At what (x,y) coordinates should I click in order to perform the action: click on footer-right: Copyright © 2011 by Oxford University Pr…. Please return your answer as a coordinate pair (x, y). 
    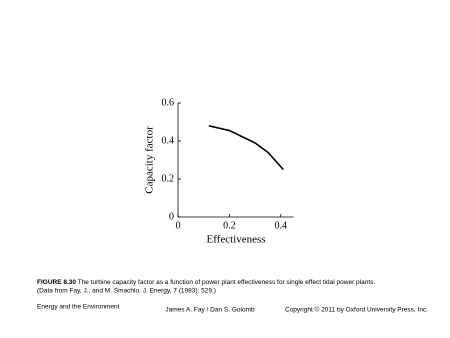
    Looking at the image, I should click on (356, 310).